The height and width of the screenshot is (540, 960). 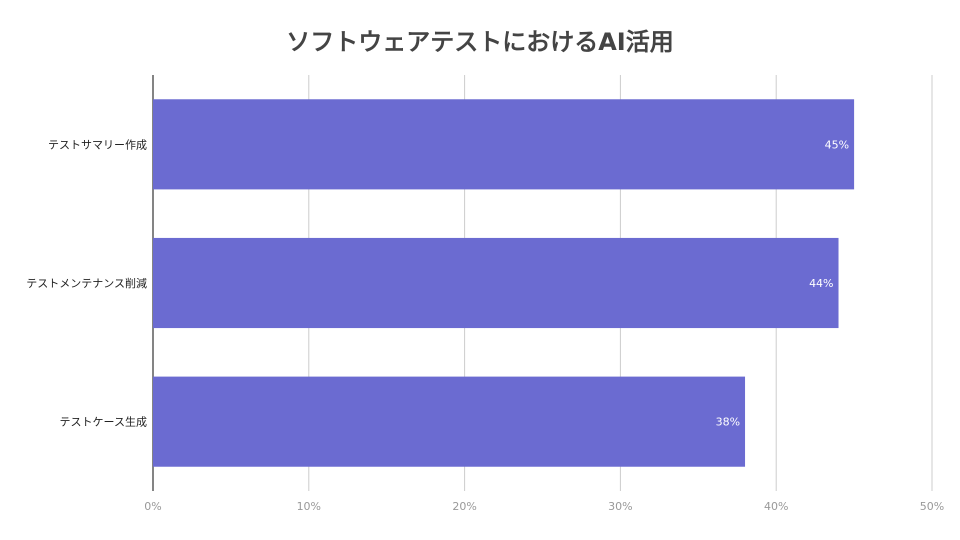 What do you see at coordinates (776, 506) in the screenshot?
I see `x-tick-label: 40%` at bounding box center [776, 506].